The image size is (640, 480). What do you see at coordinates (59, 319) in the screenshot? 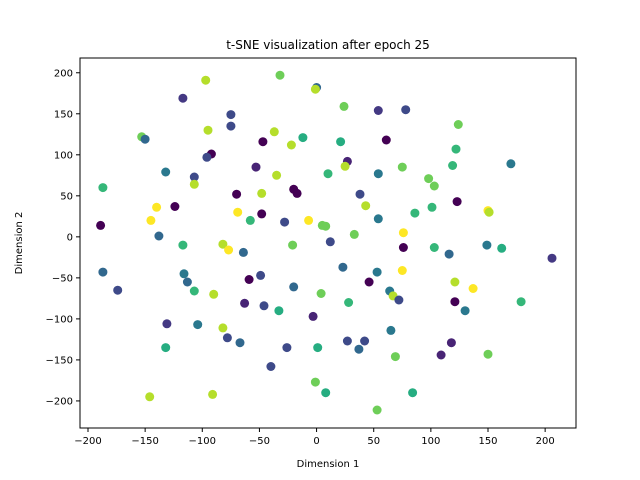
I see `y-tick-label: −100` at bounding box center [59, 319].